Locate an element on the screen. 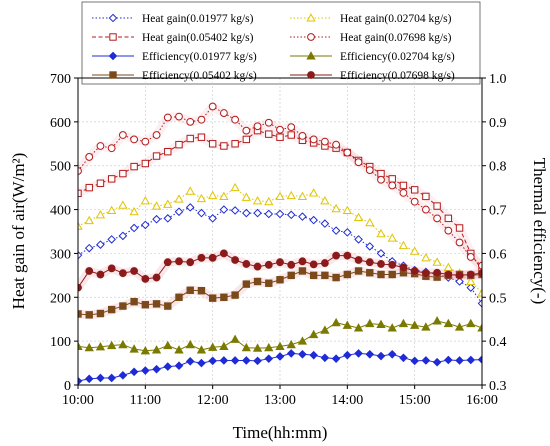  x-tick-label: 13:00 is located at coordinates (280, 400).